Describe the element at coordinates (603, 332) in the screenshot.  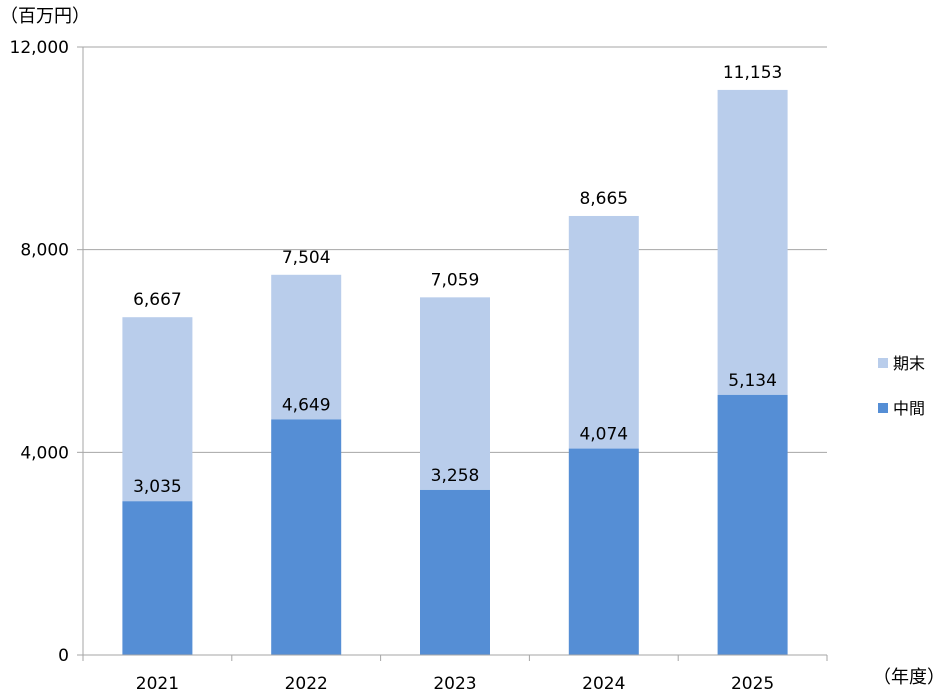
I see `bar-kimatsu-2024` at that location.